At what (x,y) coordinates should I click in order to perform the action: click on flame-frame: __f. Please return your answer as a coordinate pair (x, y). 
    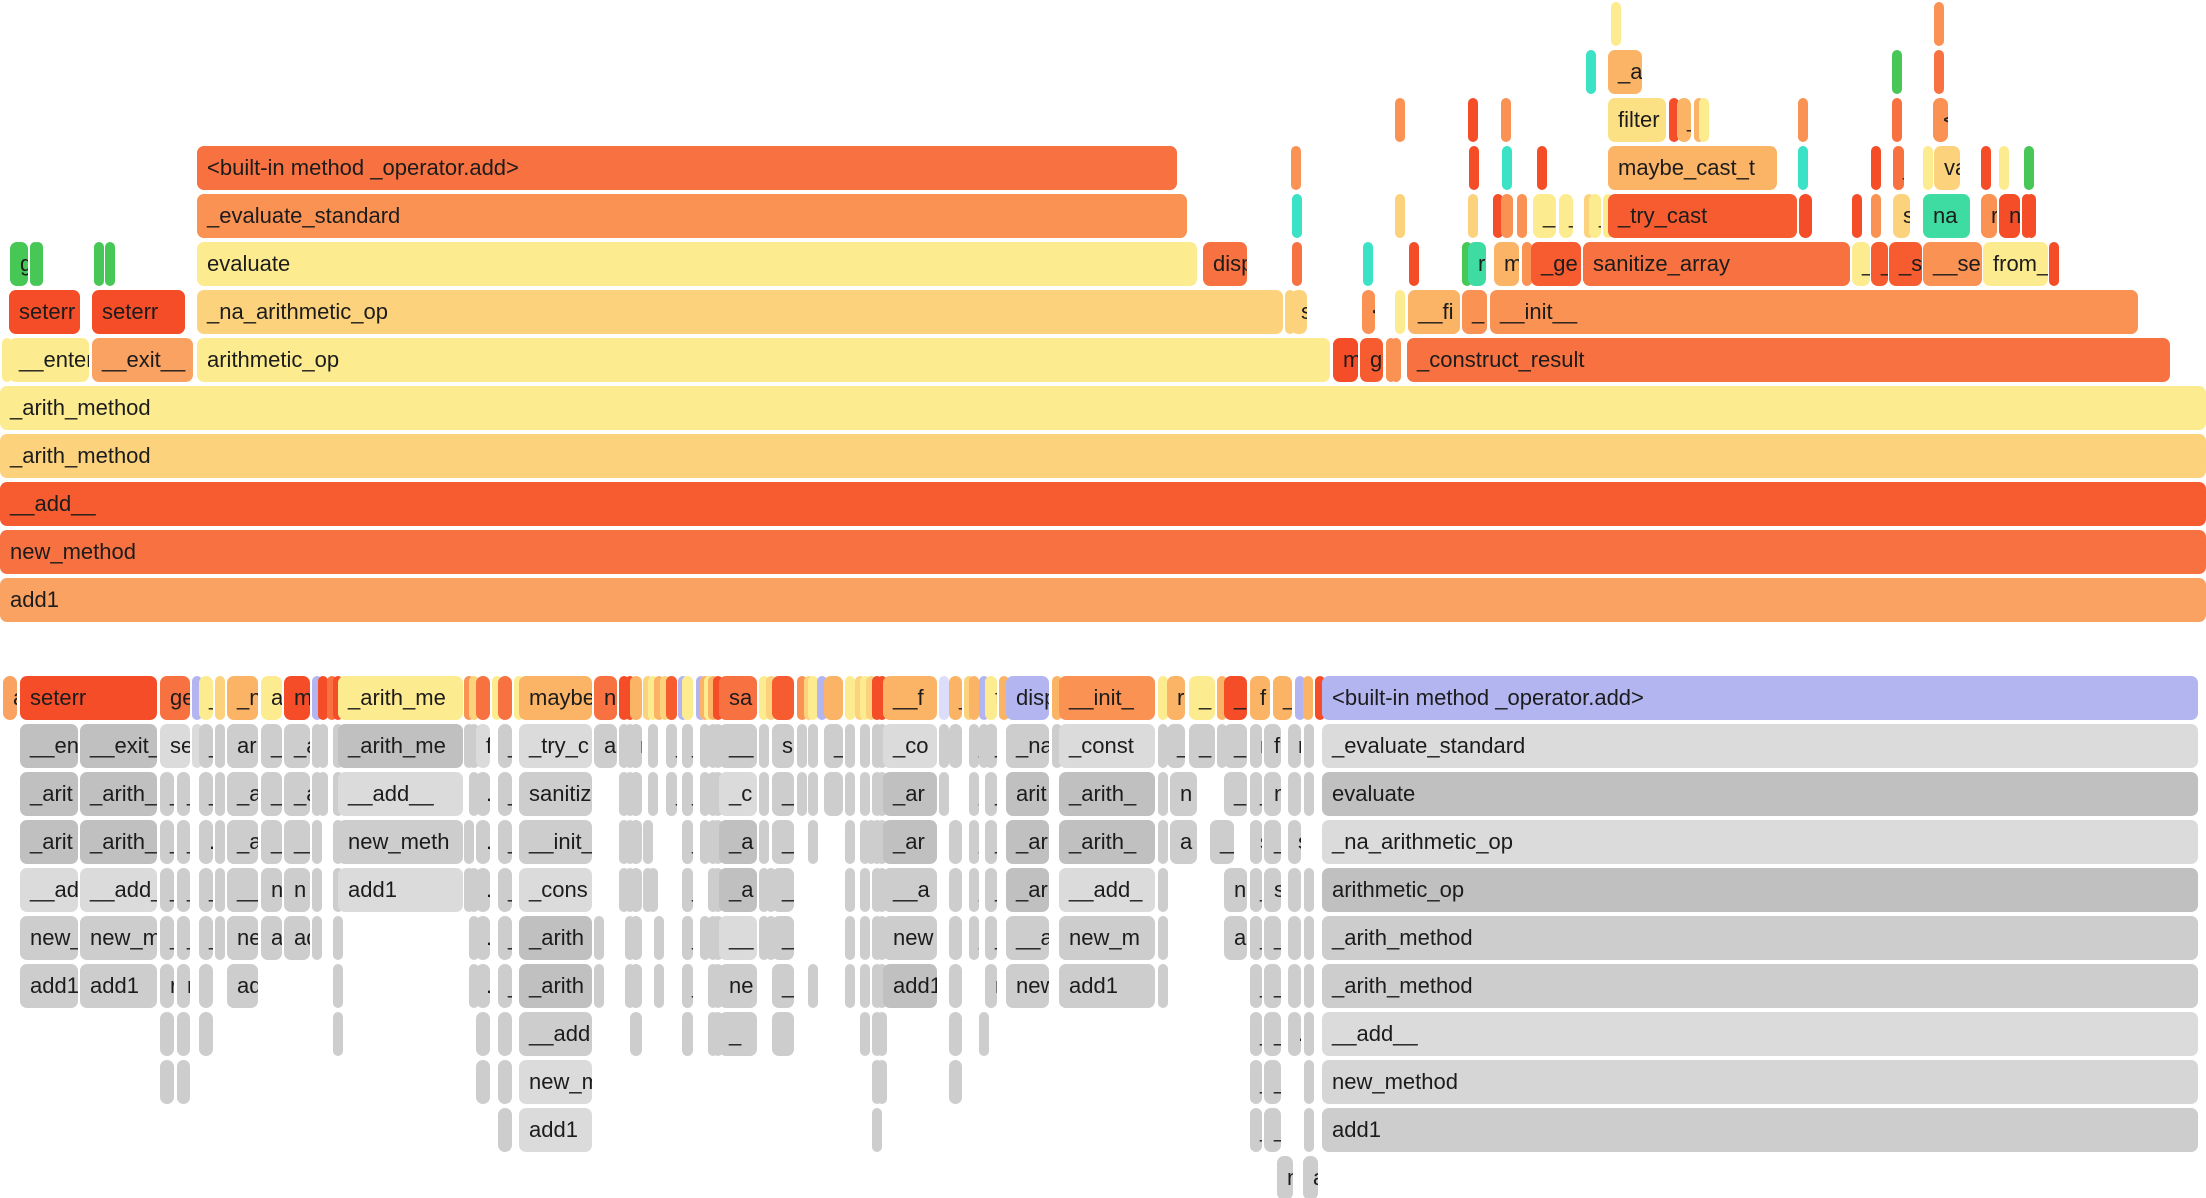
    Looking at the image, I should click on (910, 698).